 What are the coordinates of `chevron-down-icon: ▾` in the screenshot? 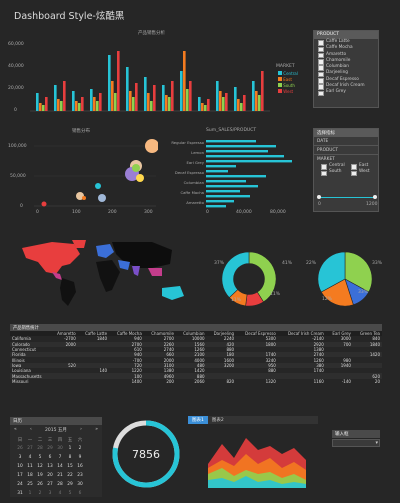 It's located at (376, 443).